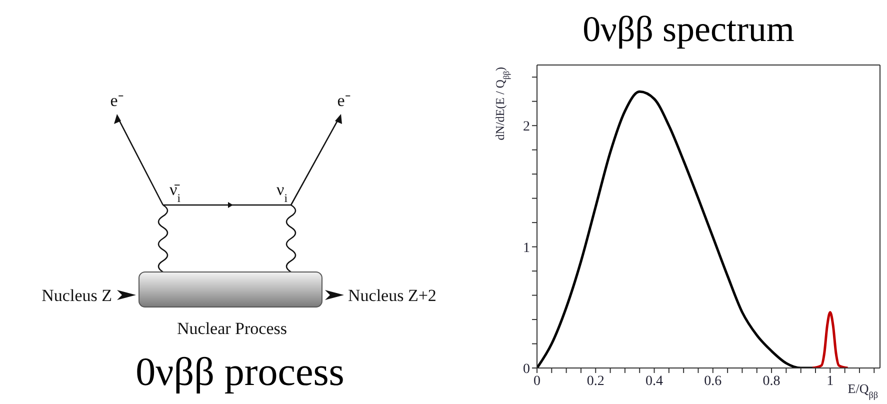 This screenshot has height=404, width=887. What do you see at coordinates (713, 381) in the screenshot?
I see `x-tick-label: 0.6` at bounding box center [713, 381].